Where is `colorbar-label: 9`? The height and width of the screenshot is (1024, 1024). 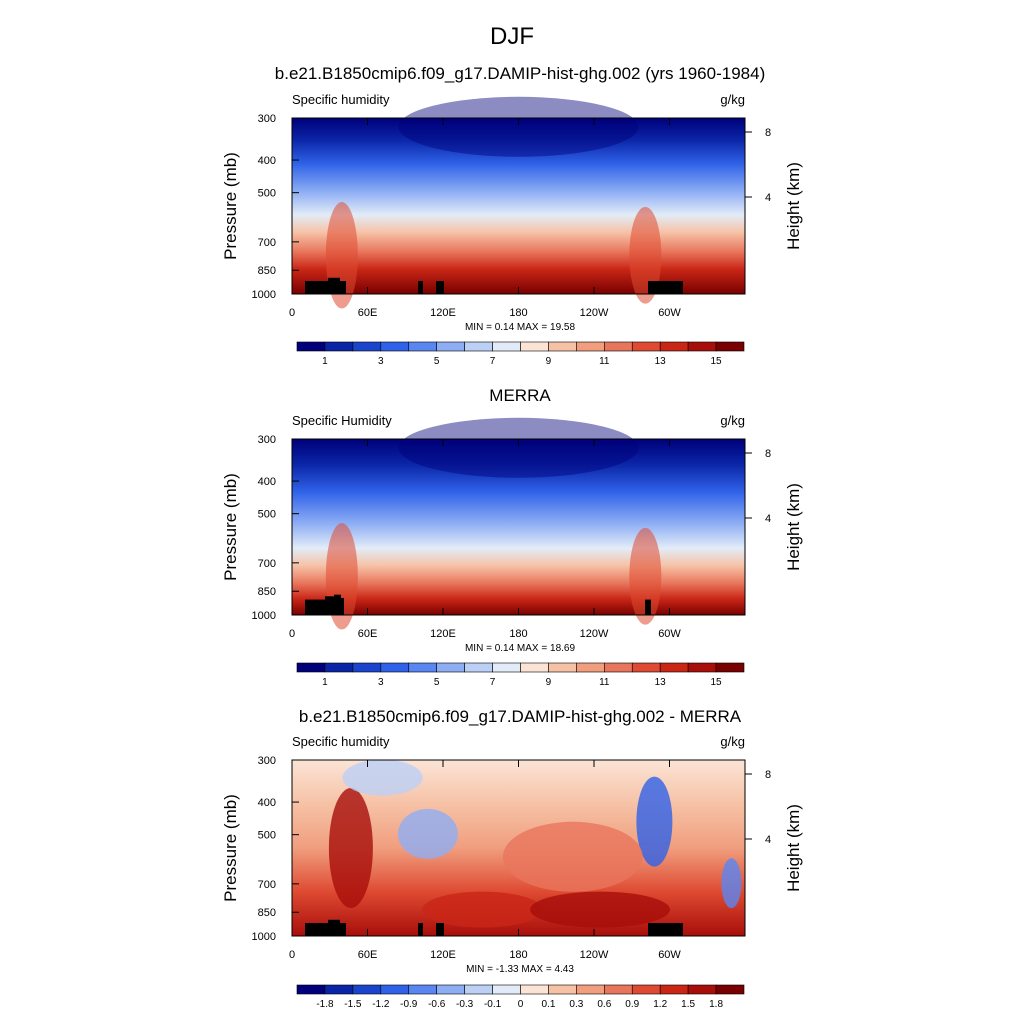 colorbar-label: 9 is located at coordinates (549, 361).